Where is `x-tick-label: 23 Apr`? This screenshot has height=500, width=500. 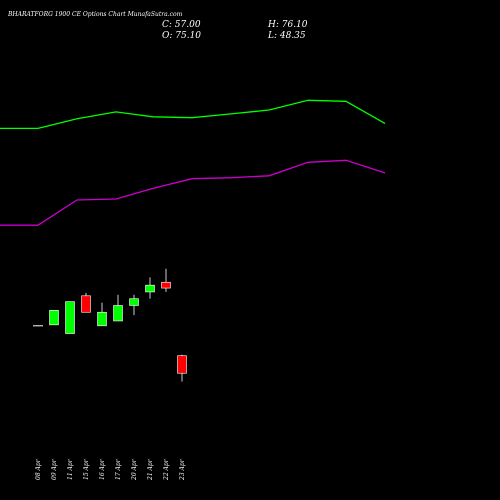
x-tick-label: 23 Apr is located at coordinates (182, 469).